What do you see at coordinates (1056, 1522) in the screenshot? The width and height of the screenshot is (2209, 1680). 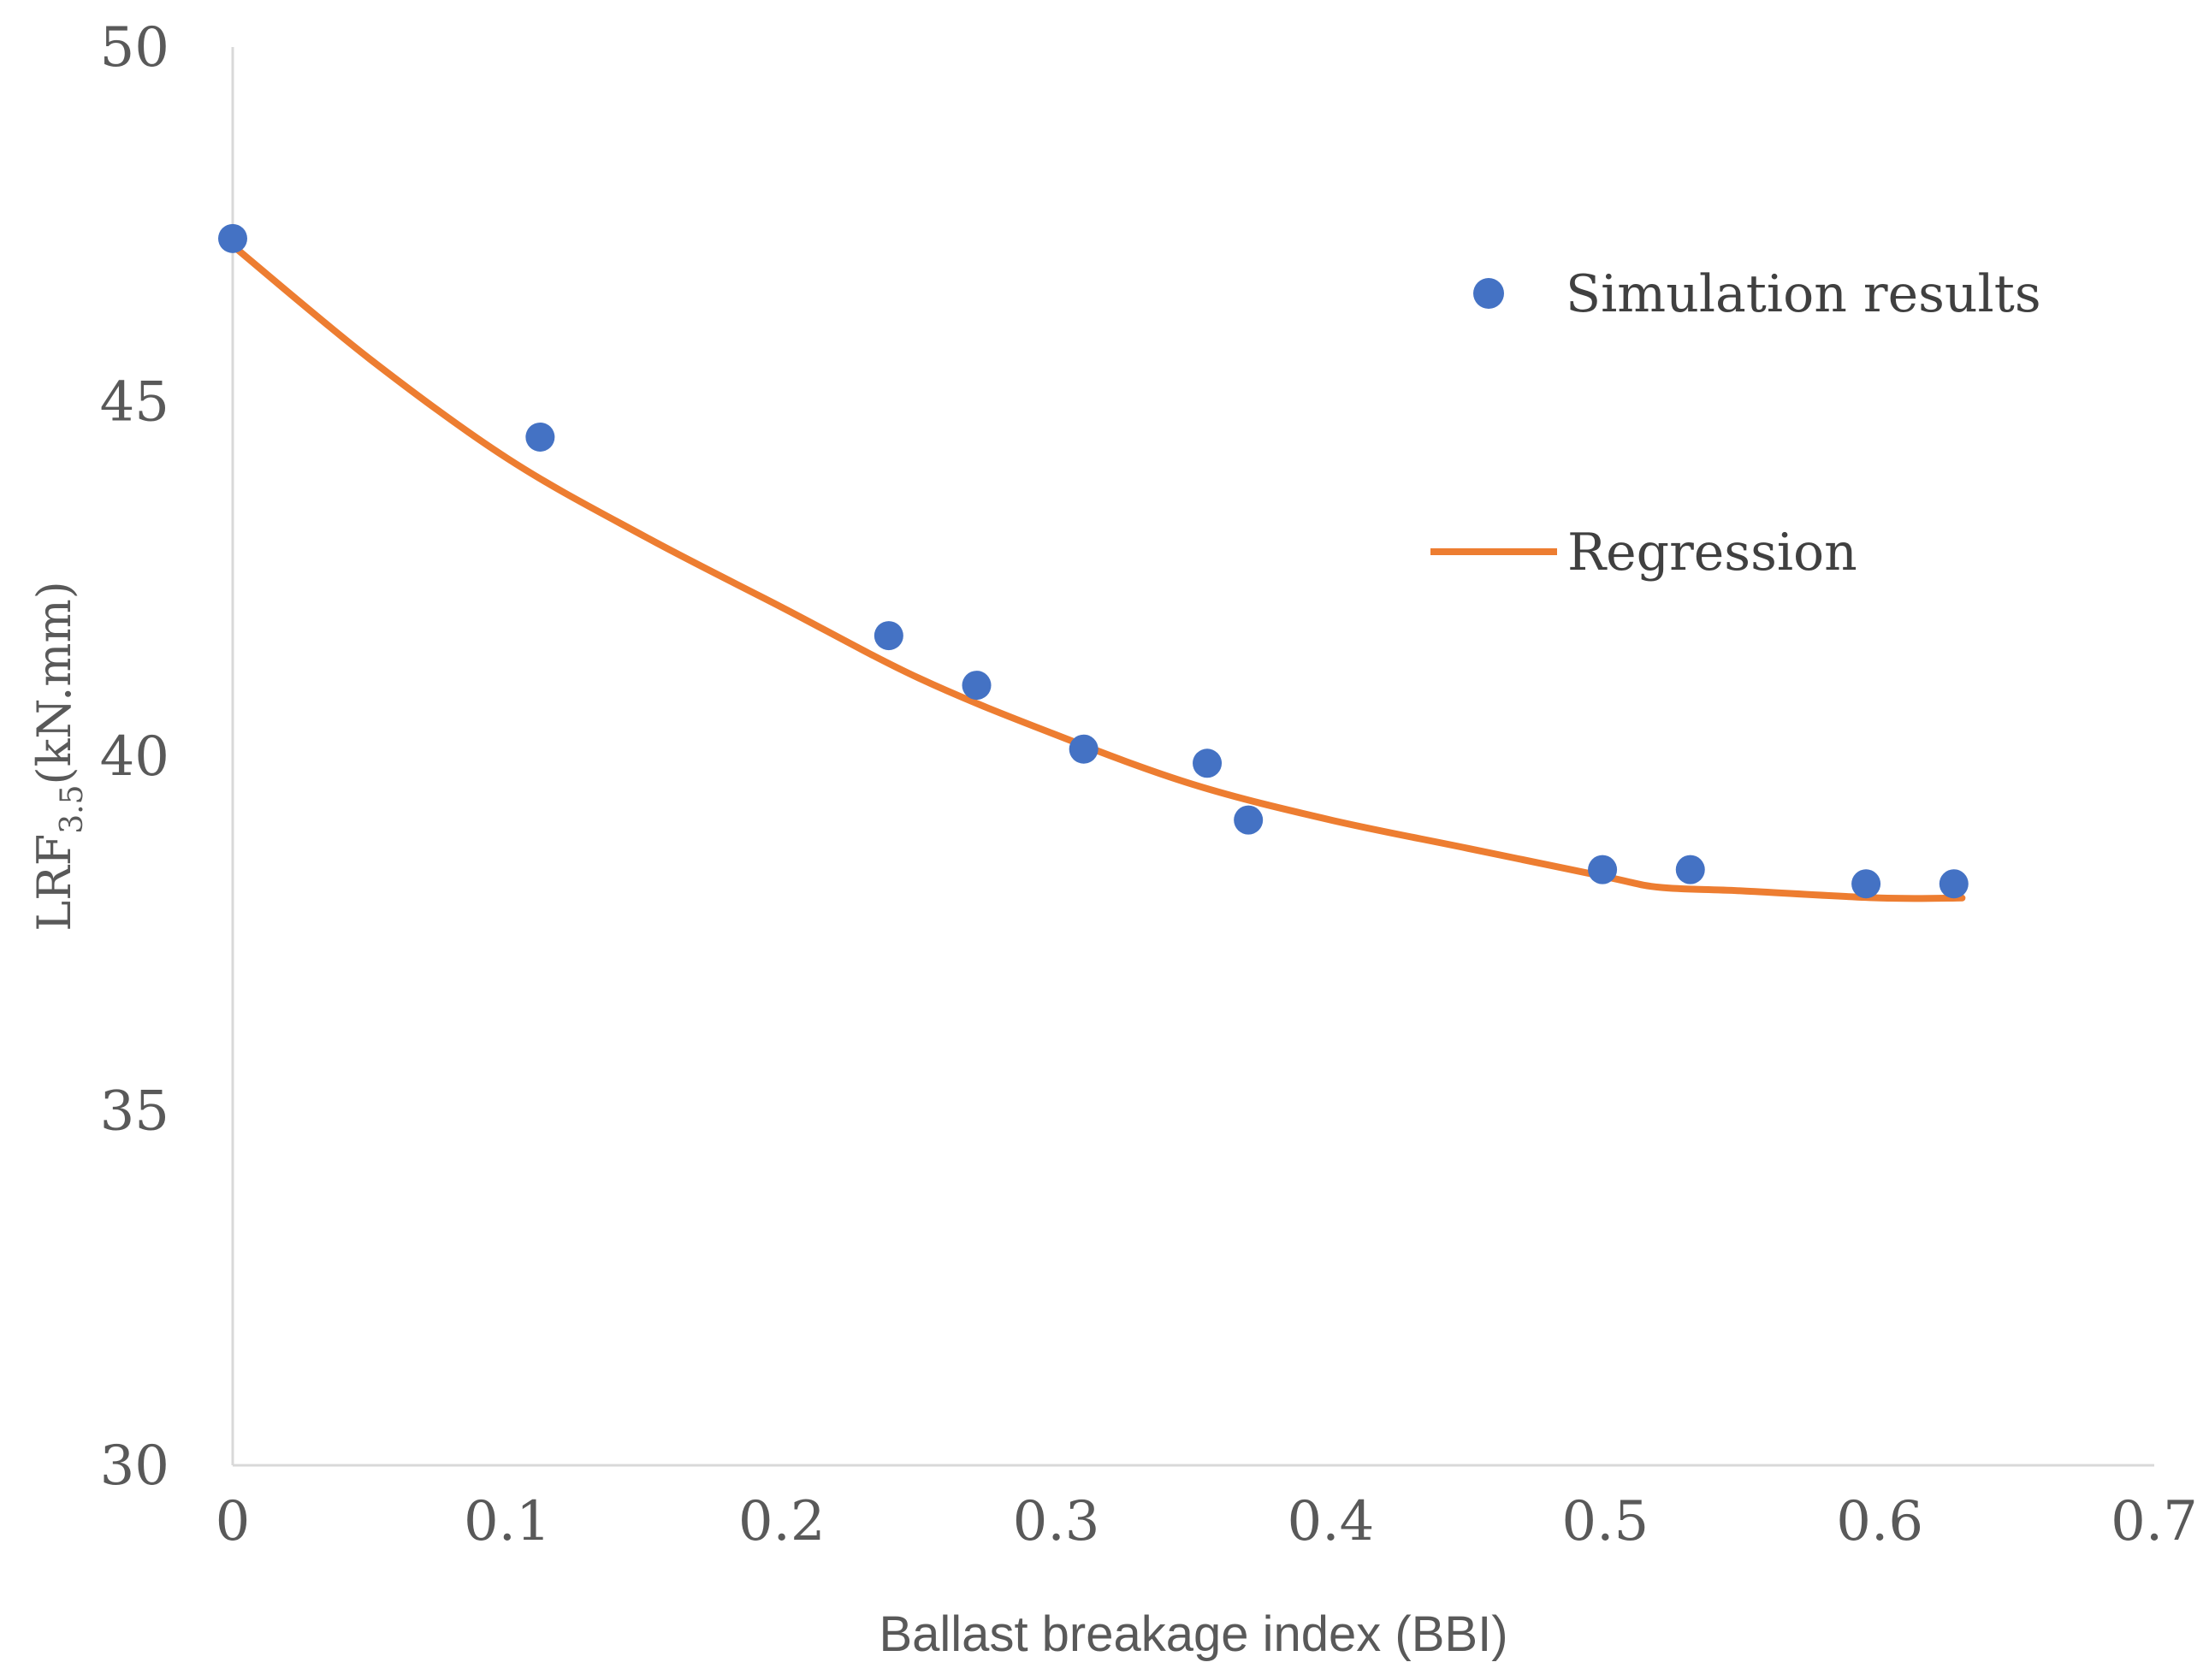 I see `x-tick-label: 0.3` at bounding box center [1056, 1522].